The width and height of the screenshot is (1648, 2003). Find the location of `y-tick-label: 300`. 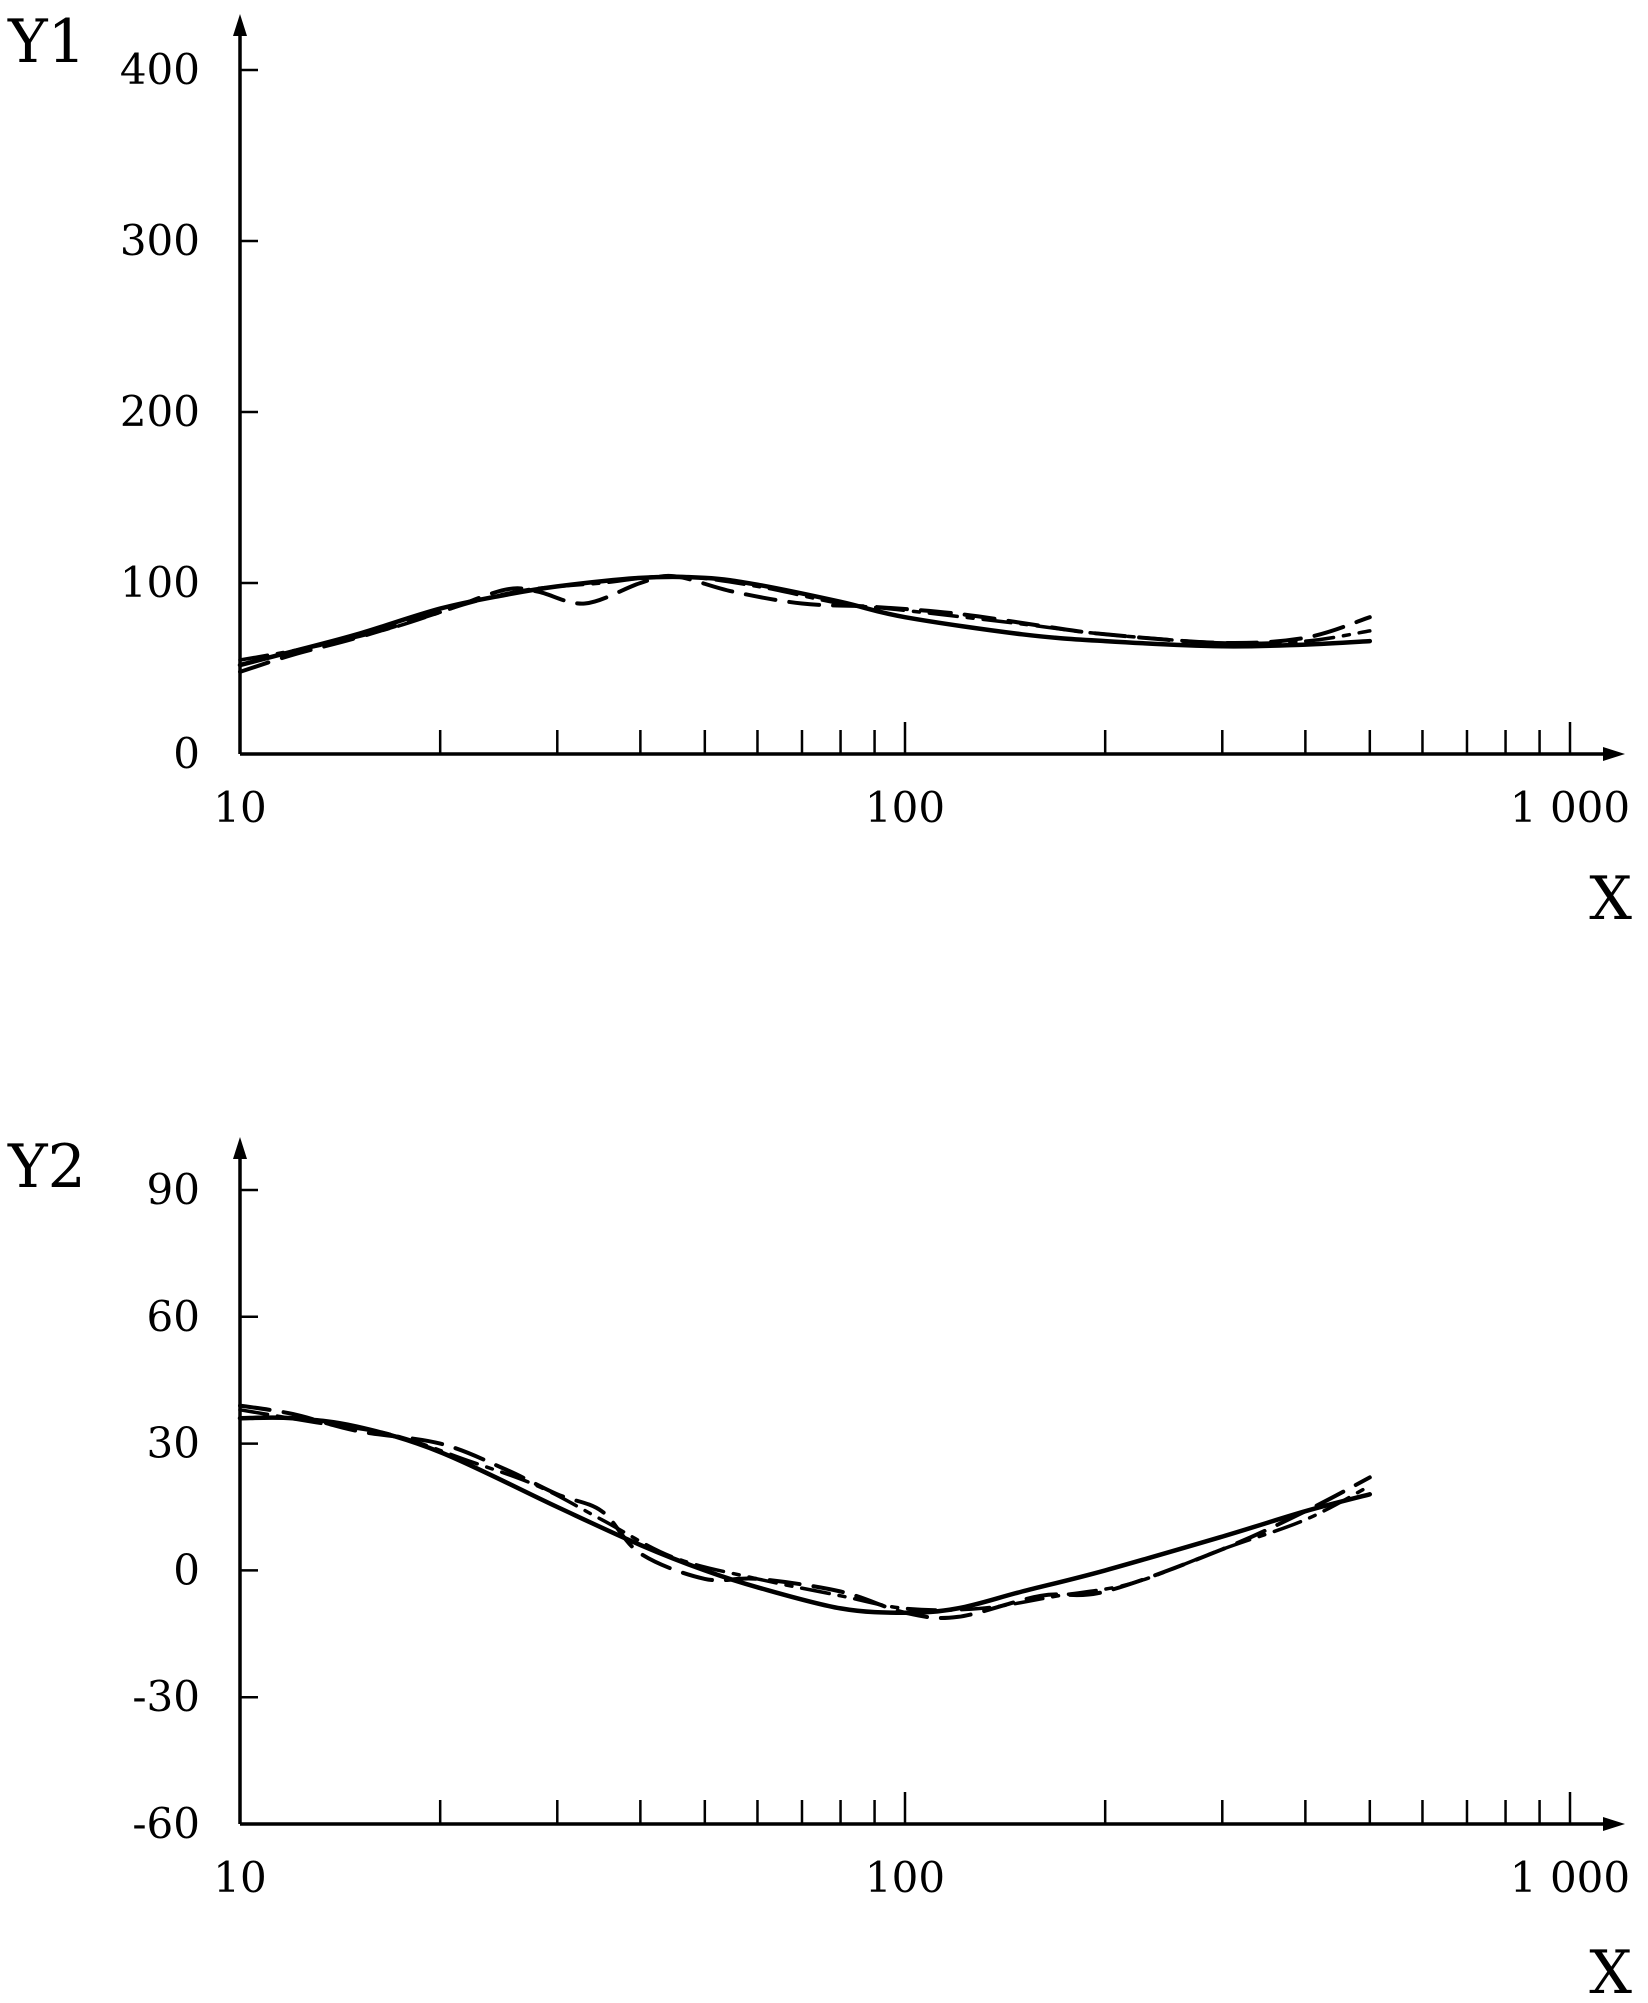

y-tick-label: 300 is located at coordinates (160, 240).